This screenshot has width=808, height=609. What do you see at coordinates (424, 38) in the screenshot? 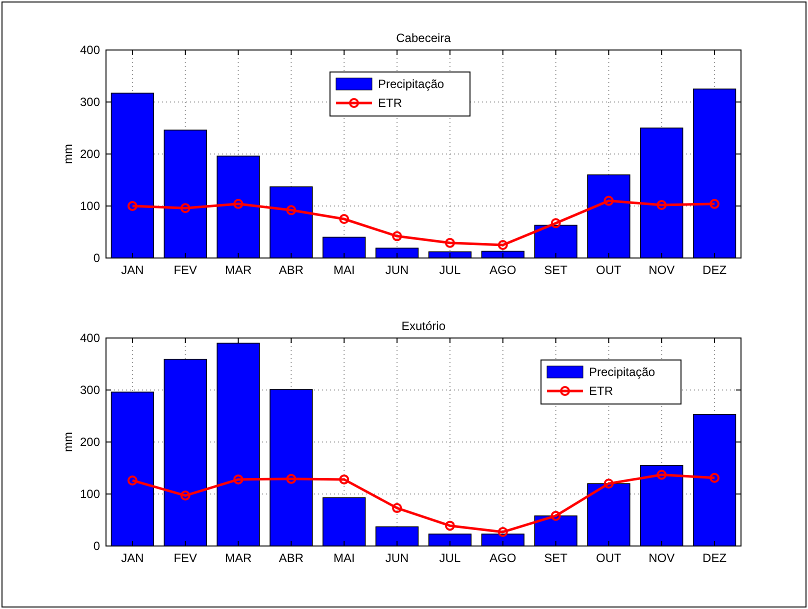
I see `chart-title: Cabeceira` at bounding box center [424, 38].